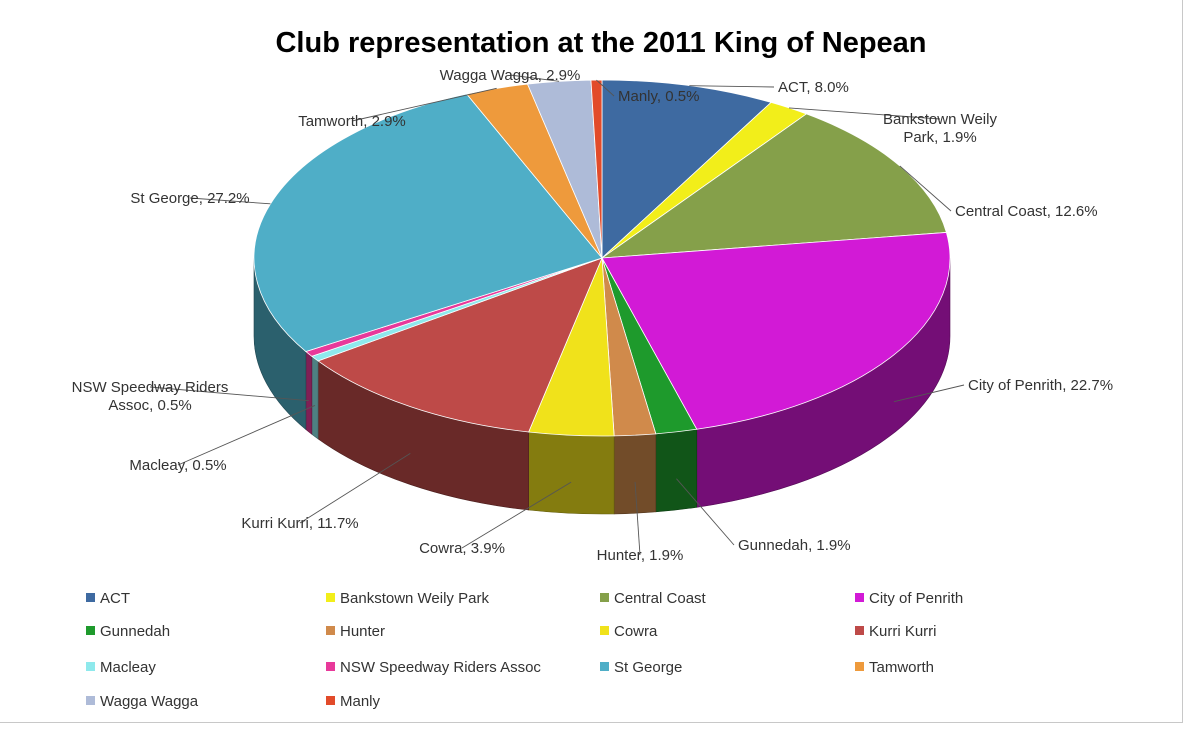 Image resolution: width=1193 pixels, height=731 pixels. What do you see at coordinates (460, 345) in the screenshot?
I see `slice-kurri-kurri` at bounding box center [460, 345].